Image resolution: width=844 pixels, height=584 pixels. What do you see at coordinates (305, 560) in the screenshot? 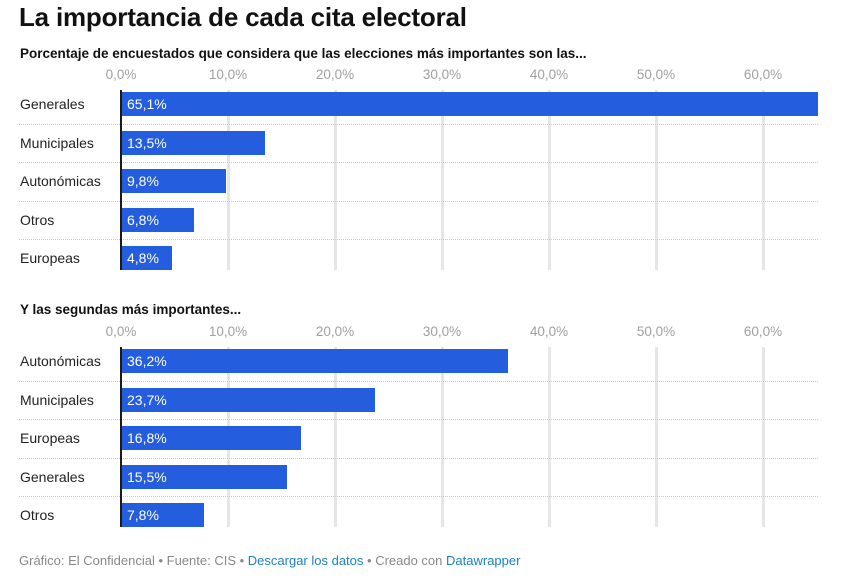
I see `download-data-link: Descargar los datos` at bounding box center [305, 560].